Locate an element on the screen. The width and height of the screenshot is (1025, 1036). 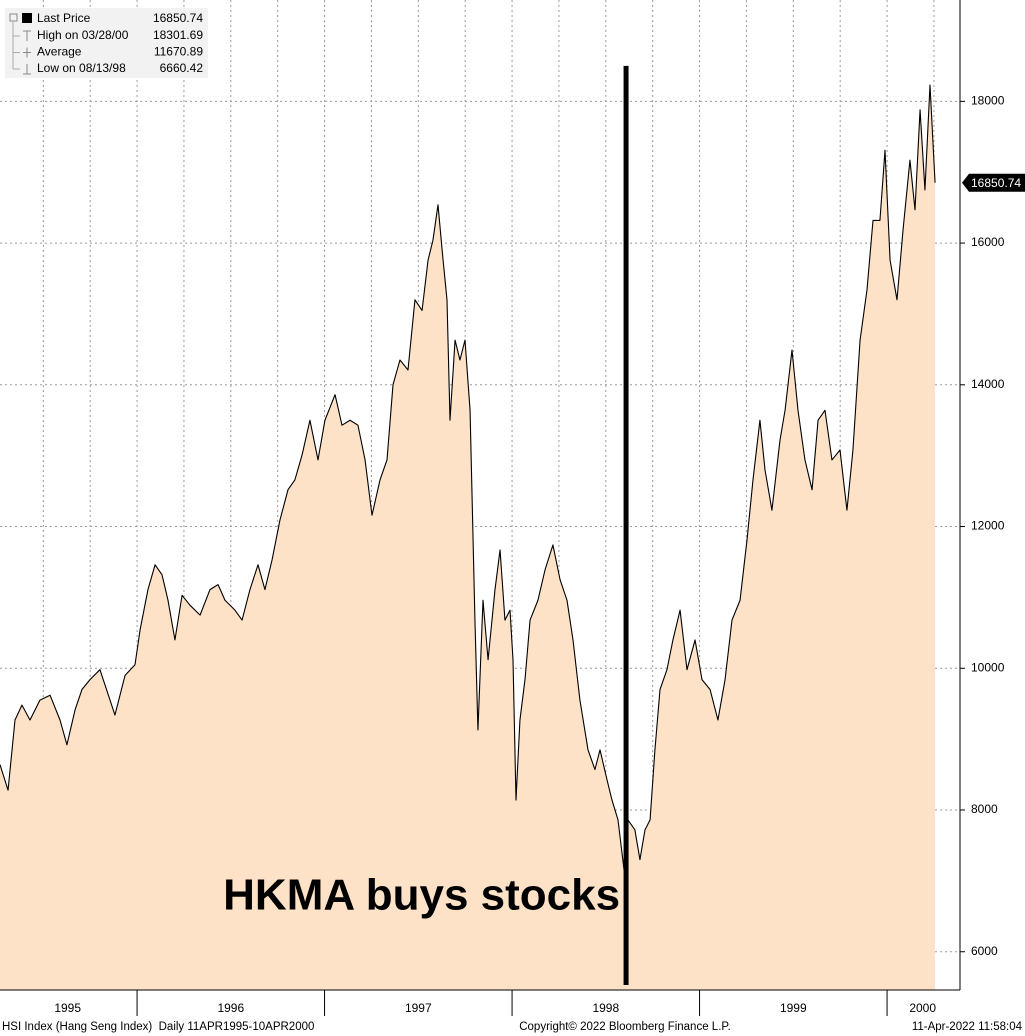
legend-collapse-icon is located at coordinates (13, 17).